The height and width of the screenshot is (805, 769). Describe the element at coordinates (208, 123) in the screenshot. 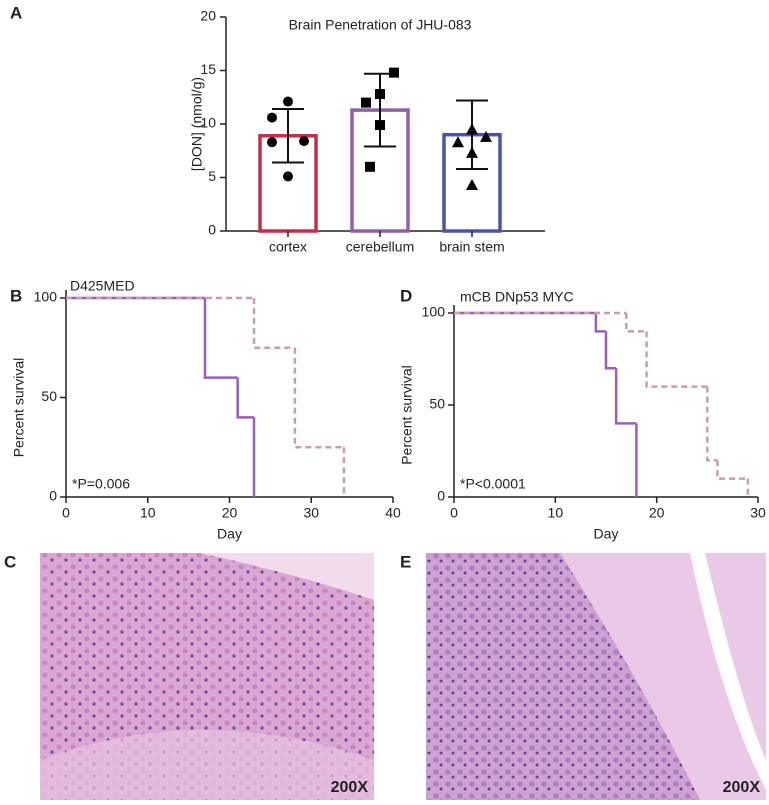

I see `y-tick-label: 10` at that location.